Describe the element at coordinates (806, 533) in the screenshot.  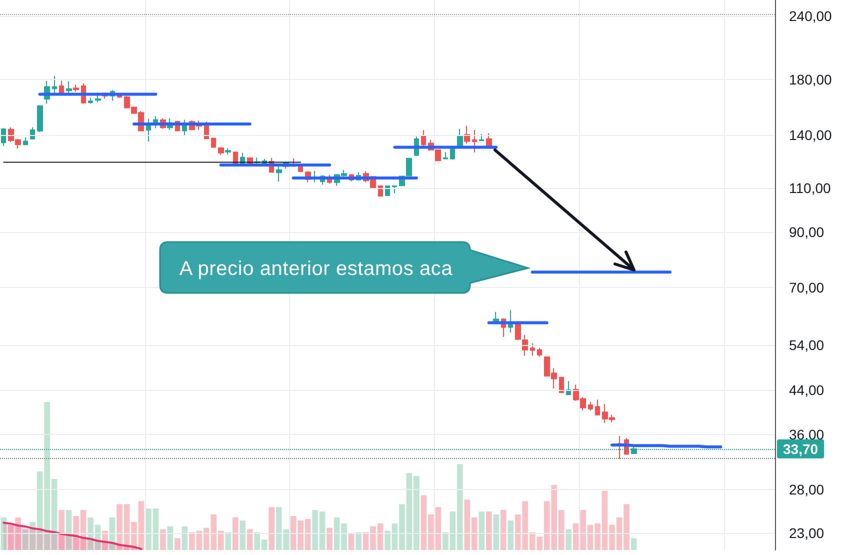
I see `y-tick-label: 23,00` at that location.